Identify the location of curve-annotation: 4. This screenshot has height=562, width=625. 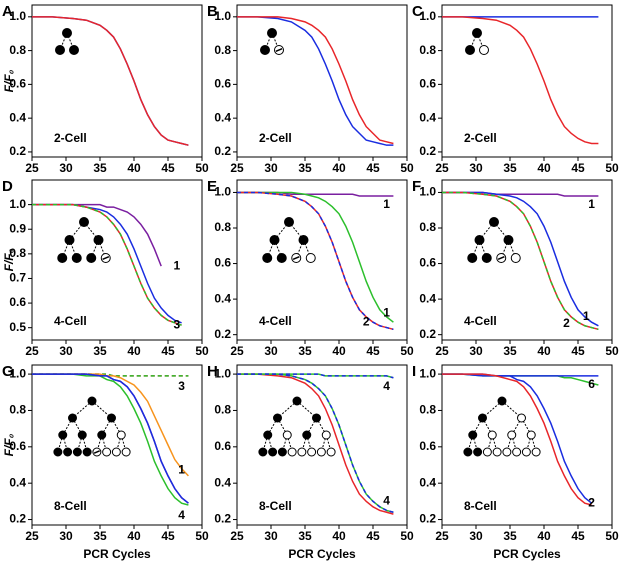
(386, 386).